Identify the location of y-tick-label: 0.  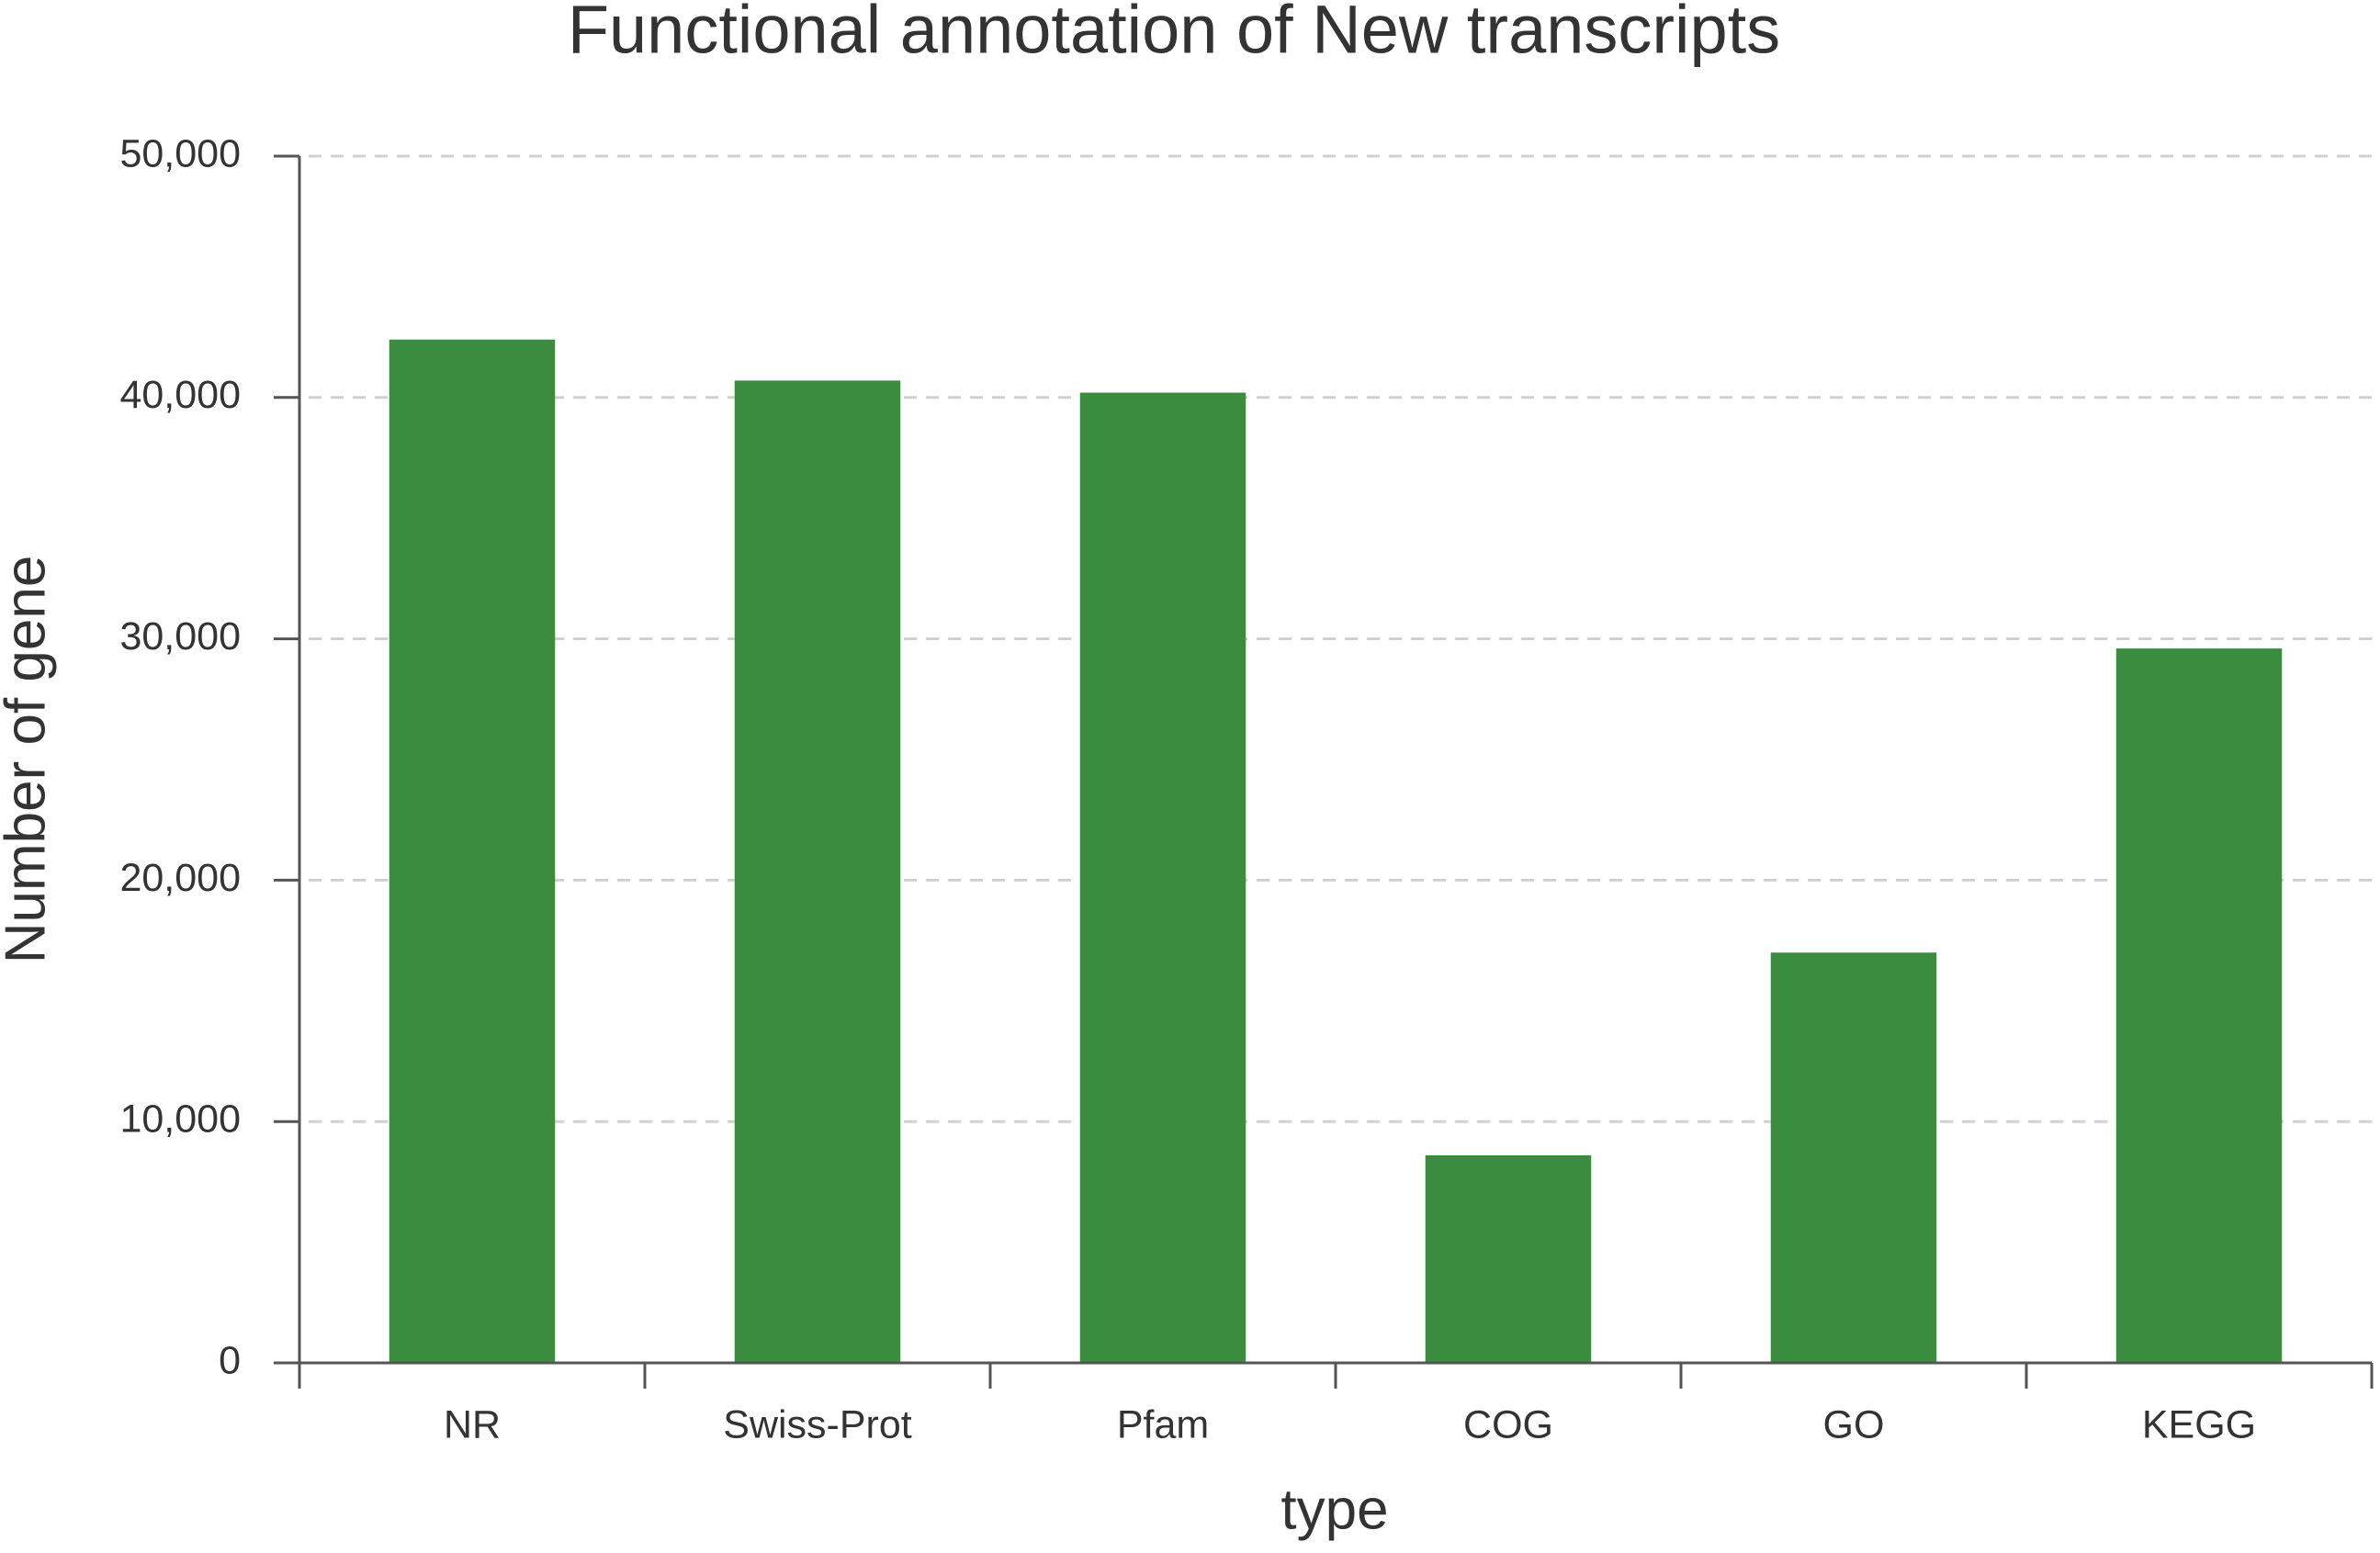
(230, 1360).